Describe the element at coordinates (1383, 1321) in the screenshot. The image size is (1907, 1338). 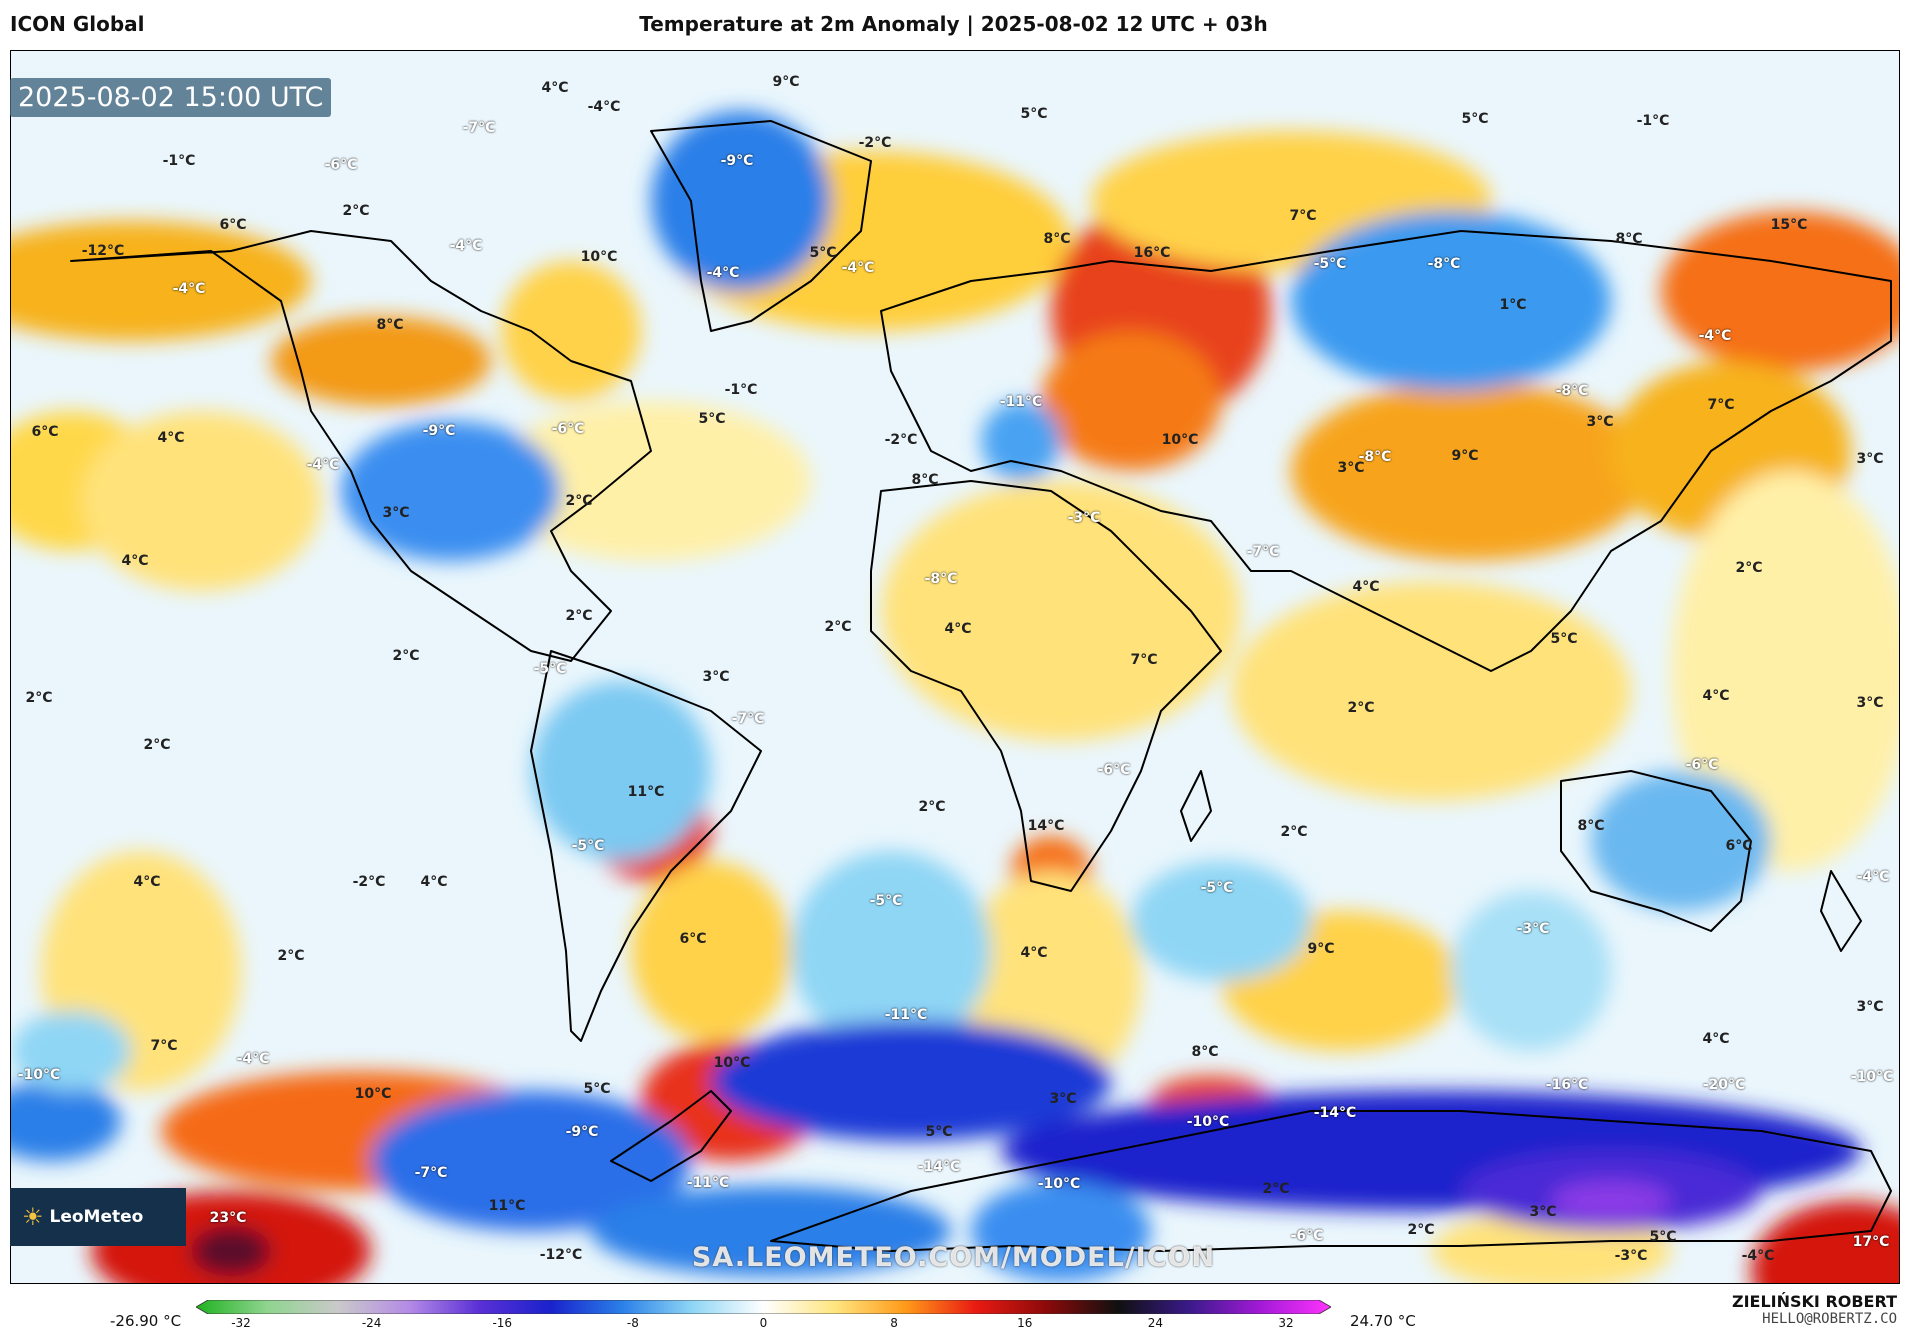
I see `colorbar-max-label: 24.70 °C` at that location.